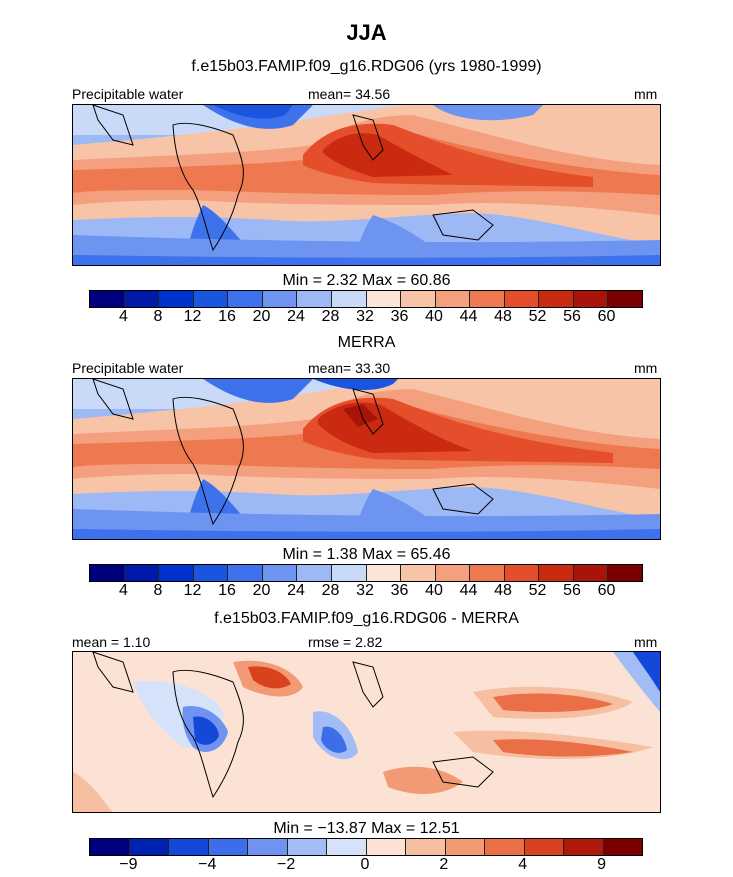 Image resolution: width=733 pixels, height=877 pixels. Describe the element at coordinates (349, 94) in the screenshot. I see `panel-1-mean-label: mean= 34.56` at that location.